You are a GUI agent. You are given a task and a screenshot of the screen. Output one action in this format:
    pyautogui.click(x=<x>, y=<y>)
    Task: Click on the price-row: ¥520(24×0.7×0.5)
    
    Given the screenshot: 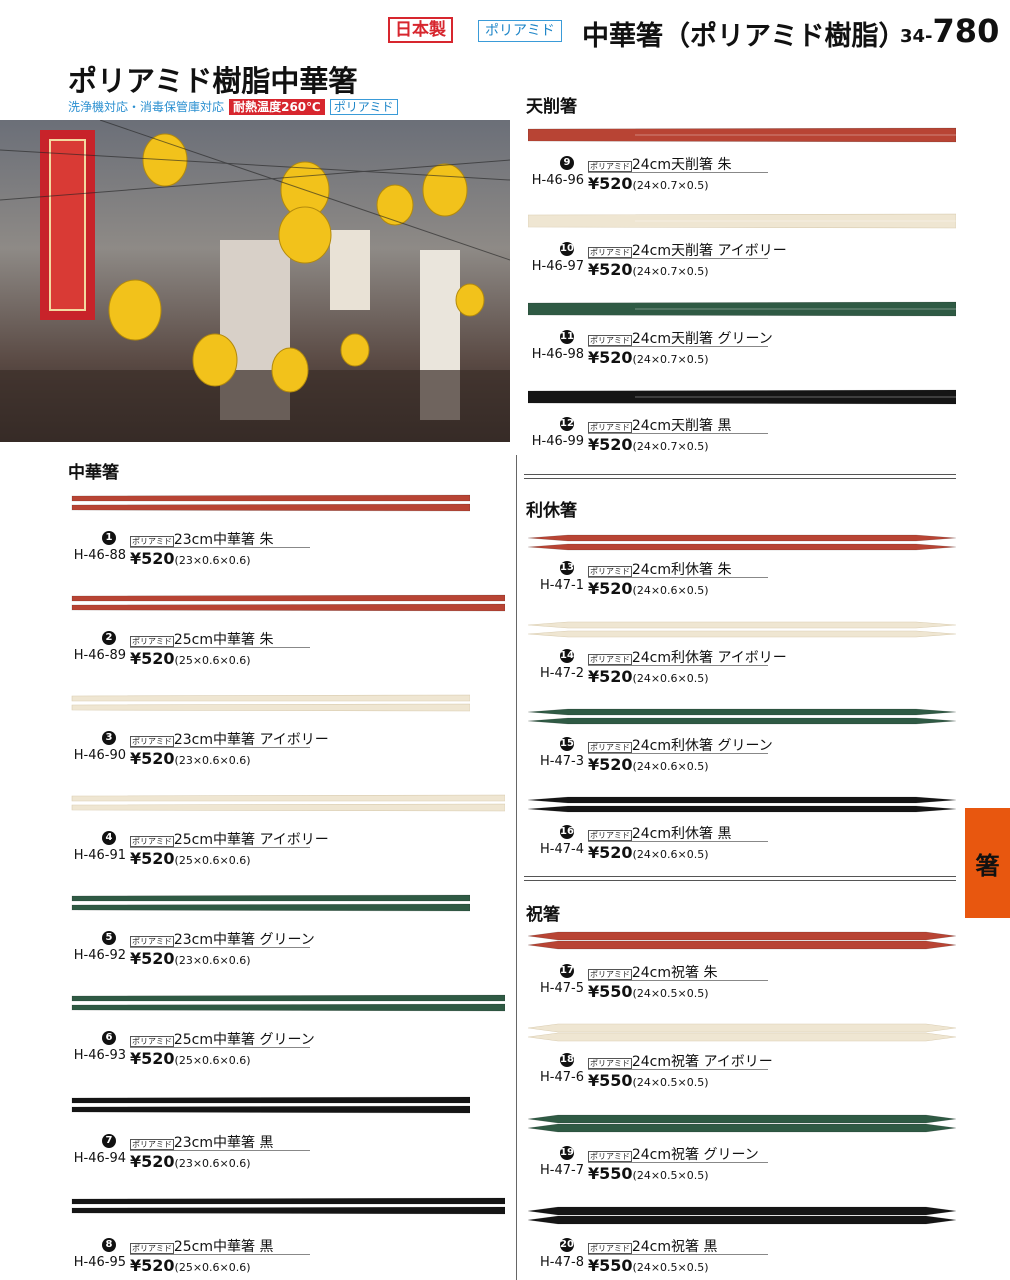 What is the action you would take?
    pyautogui.click(x=648, y=357)
    